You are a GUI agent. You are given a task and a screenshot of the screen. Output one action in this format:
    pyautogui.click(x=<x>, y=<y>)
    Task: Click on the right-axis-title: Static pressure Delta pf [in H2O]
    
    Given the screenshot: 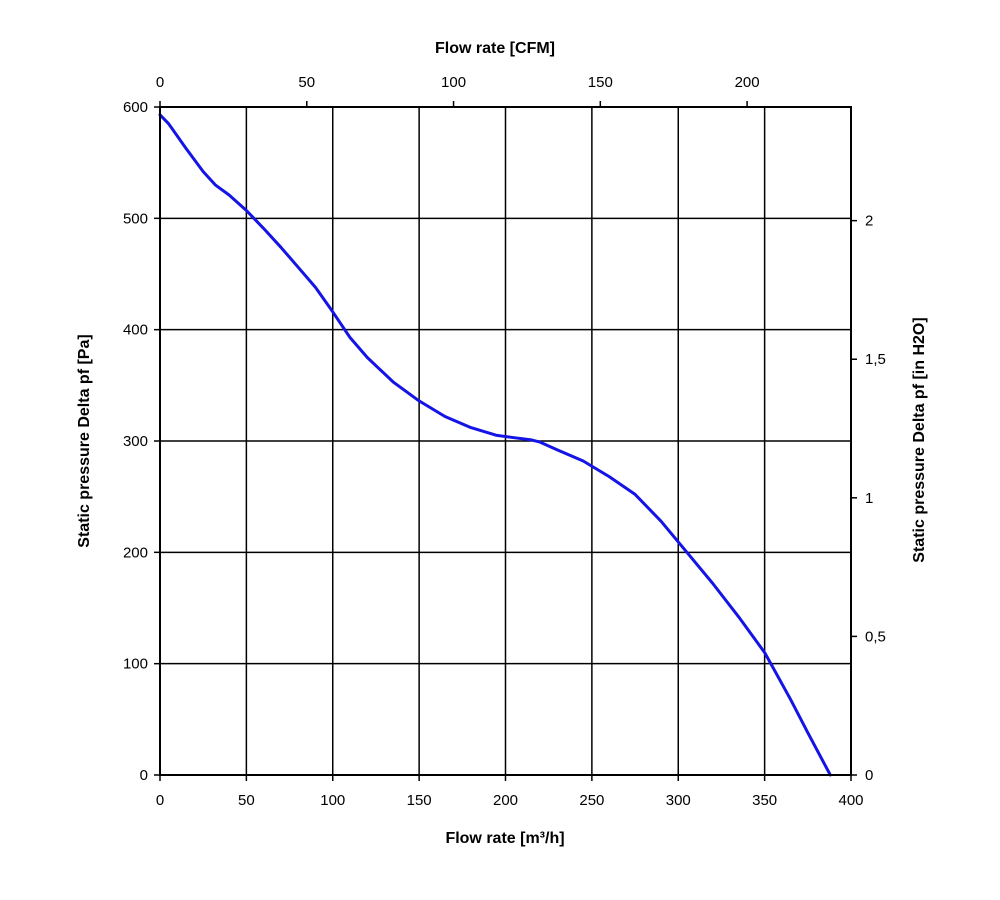 What is the action you would take?
    pyautogui.click(x=919, y=439)
    